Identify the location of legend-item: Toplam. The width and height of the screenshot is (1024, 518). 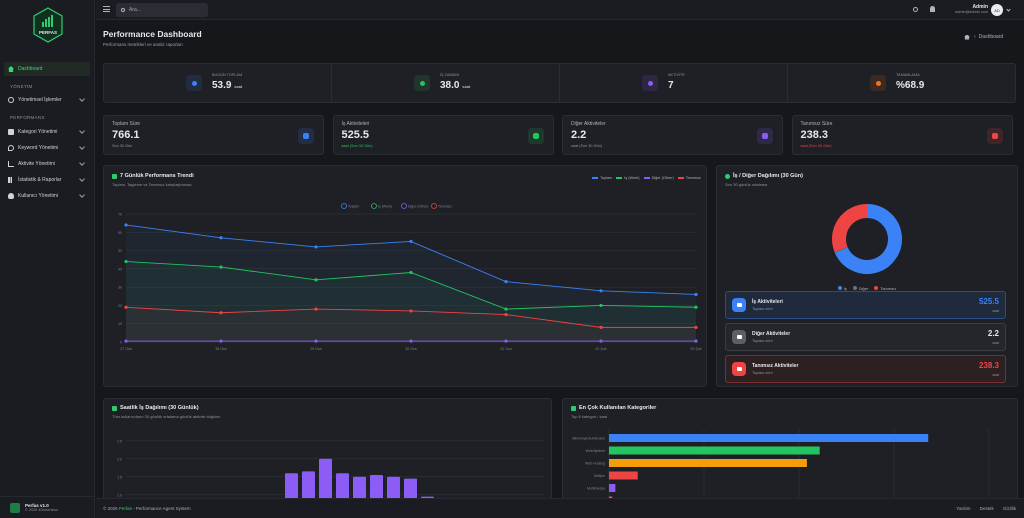
(602, 178).